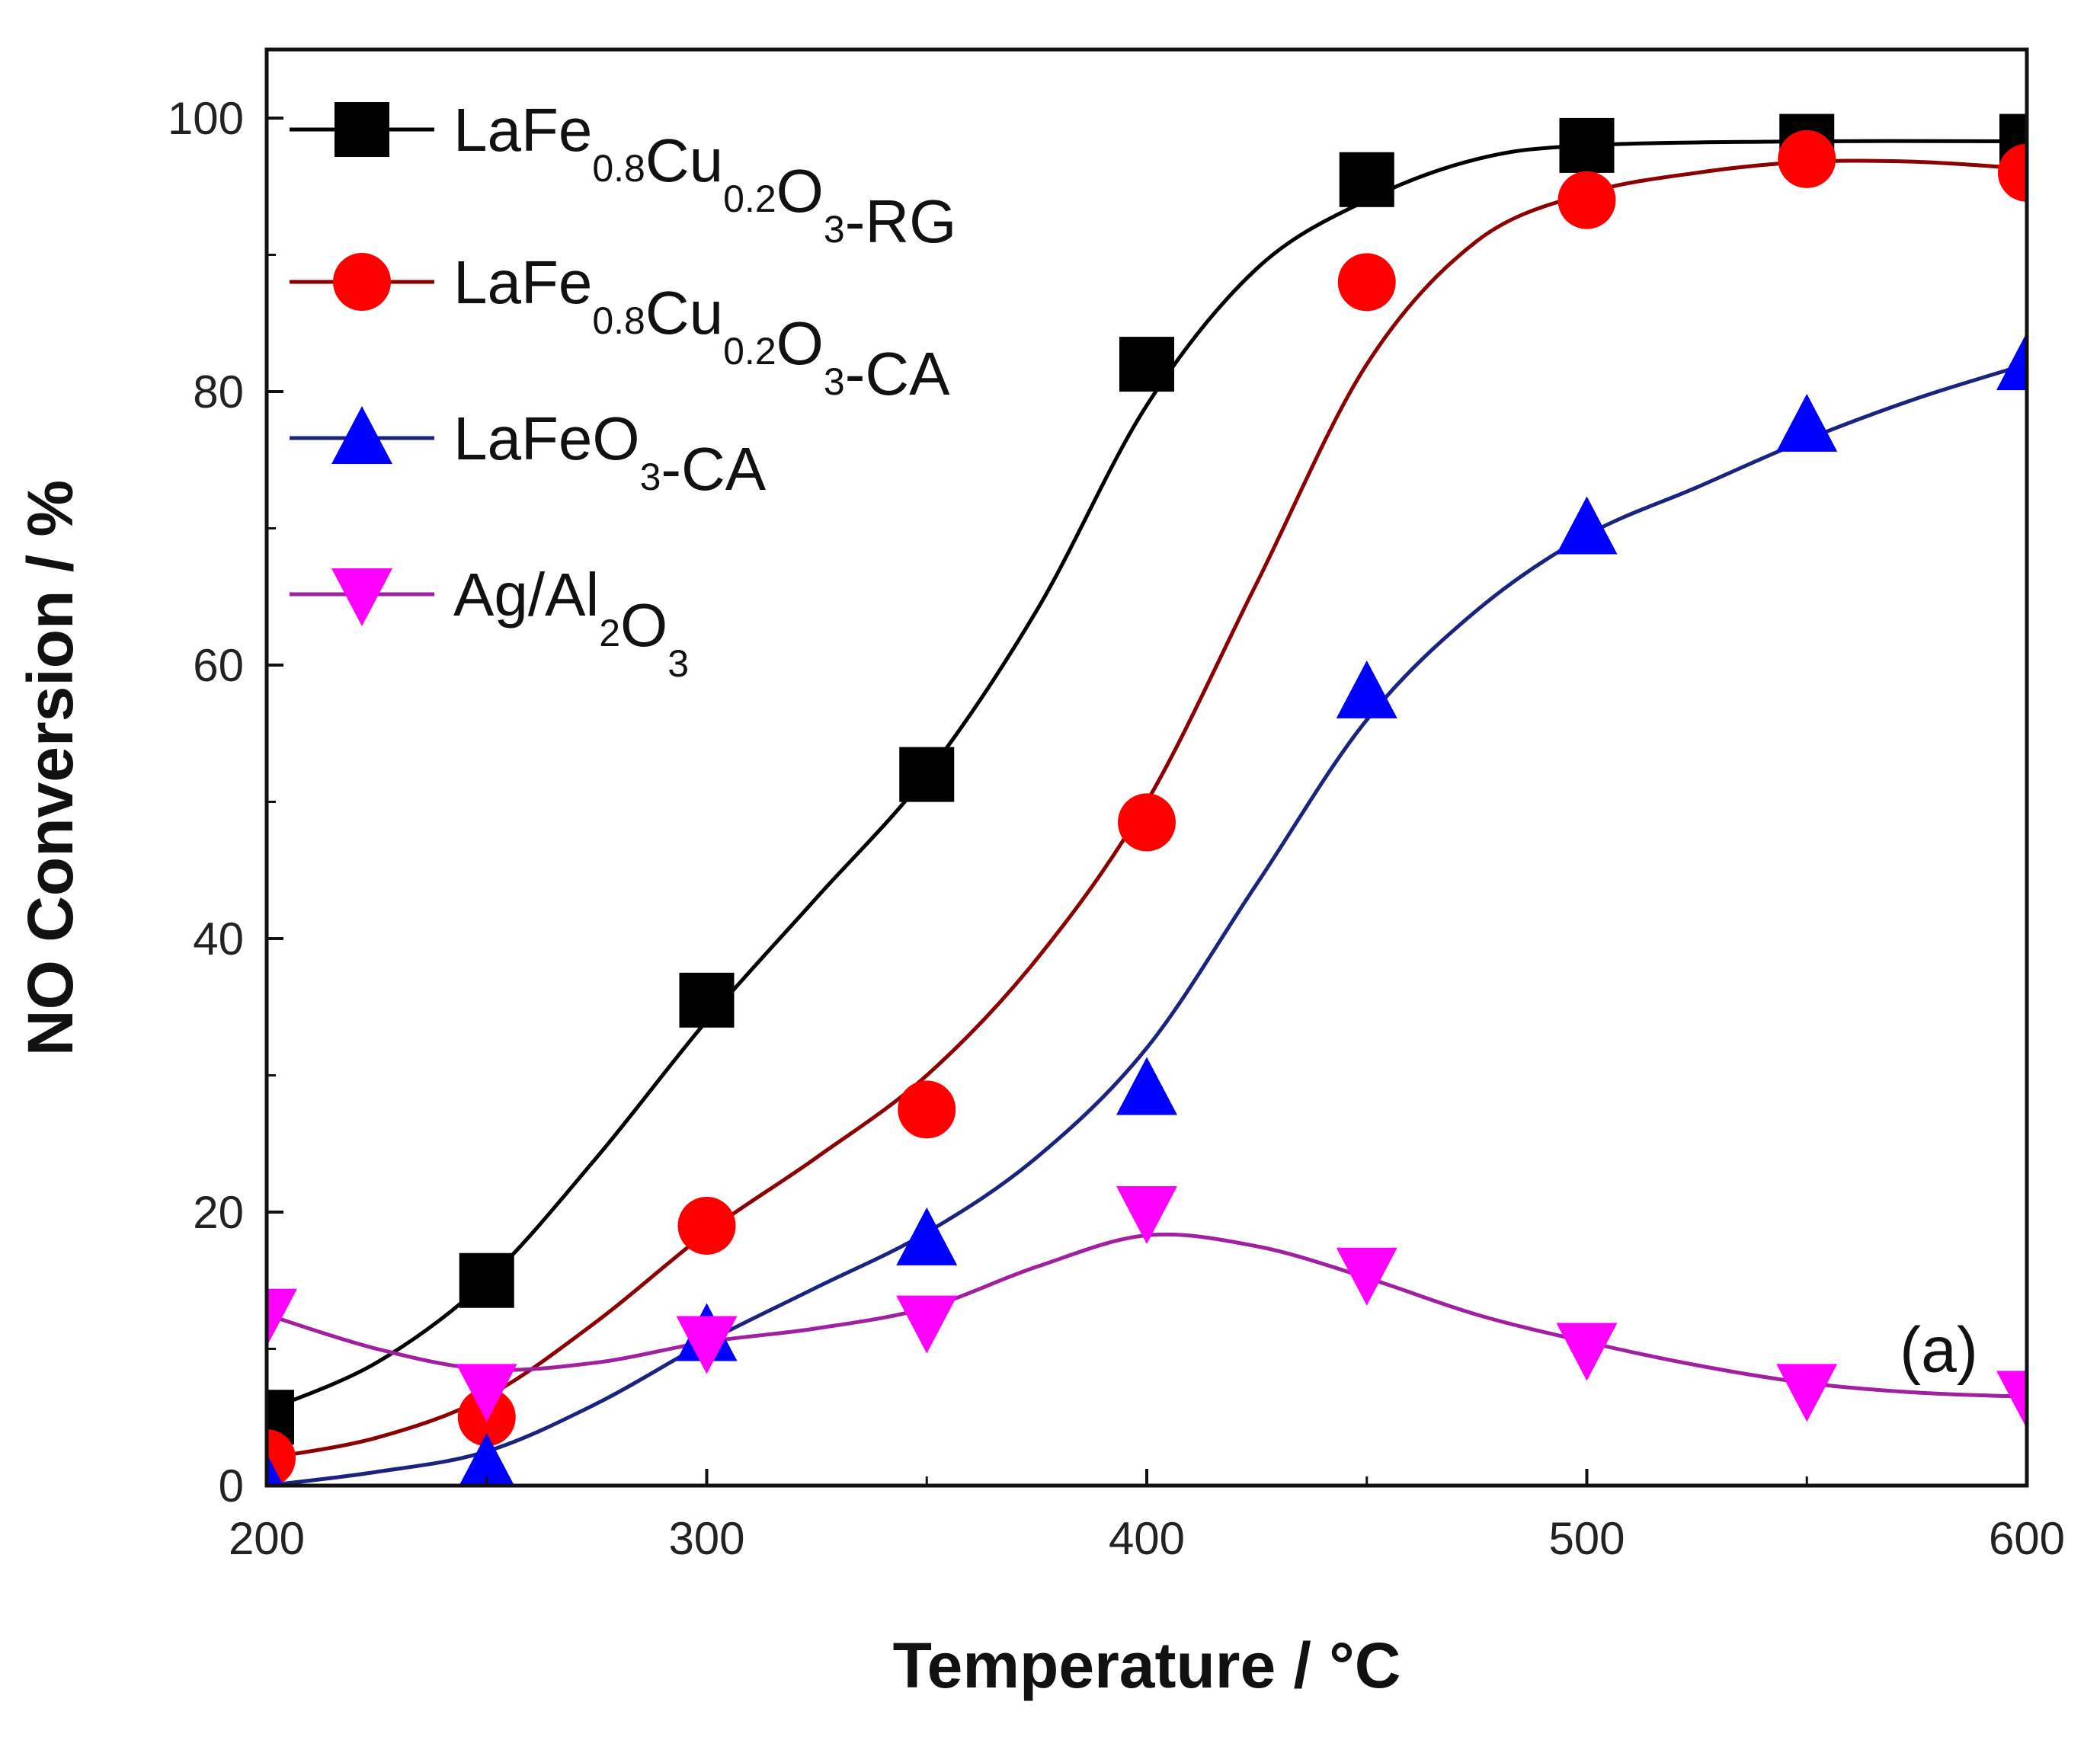 The height and width of the screenshot is (1737, 2100). Describe the element at coordinates (361, 597) in the screenshot. I see `legend-marker-agal` at that location.